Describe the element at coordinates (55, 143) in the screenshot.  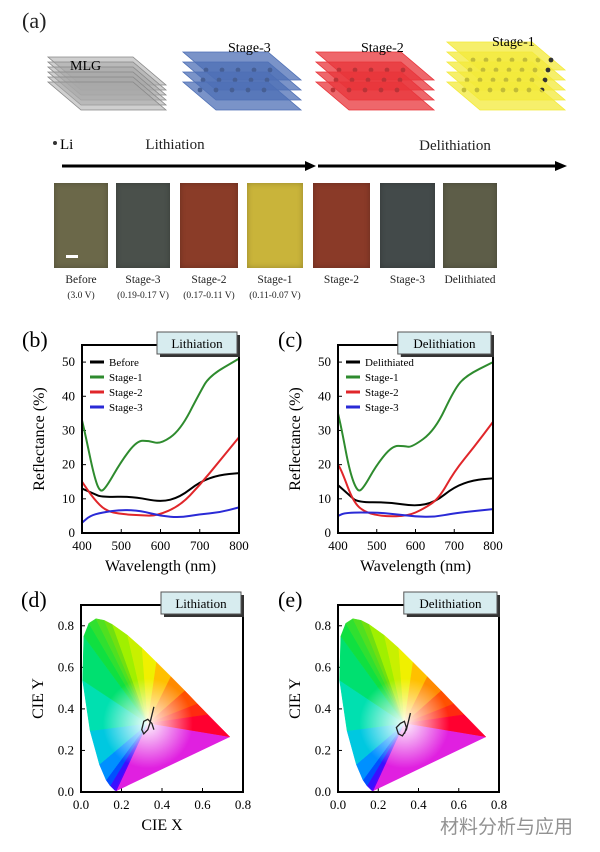
I see `li-atom-legend` at that location.